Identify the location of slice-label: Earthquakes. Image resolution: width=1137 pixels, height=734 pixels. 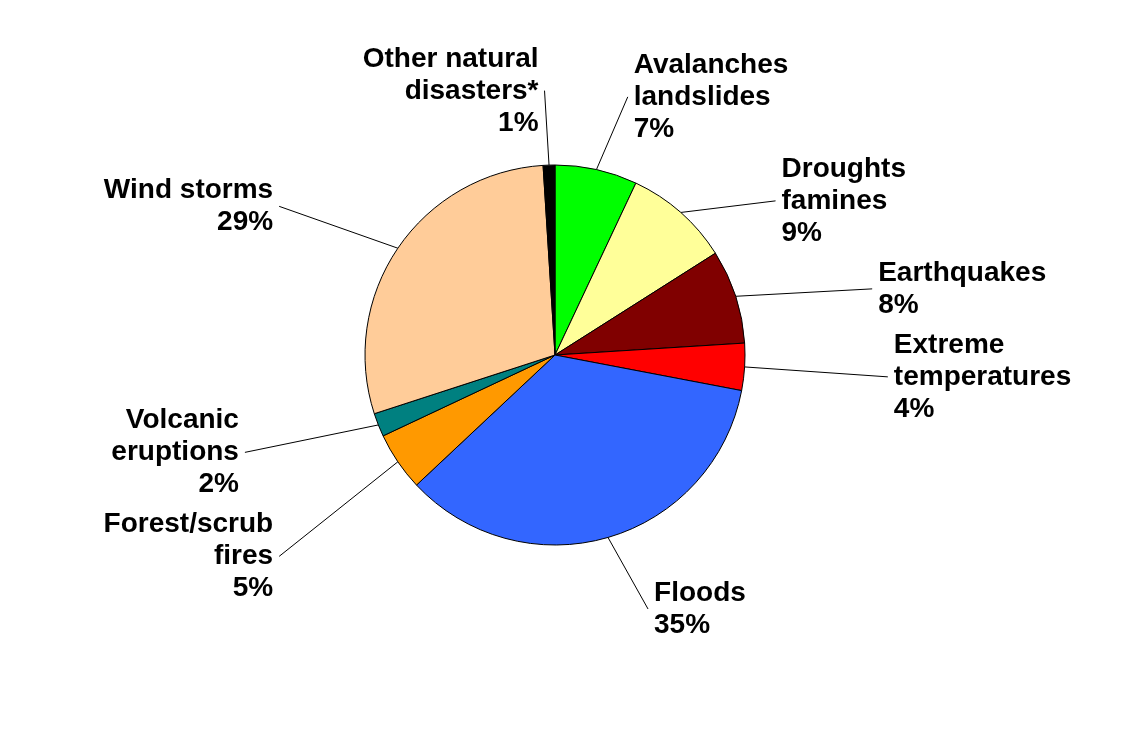
(962, 271).